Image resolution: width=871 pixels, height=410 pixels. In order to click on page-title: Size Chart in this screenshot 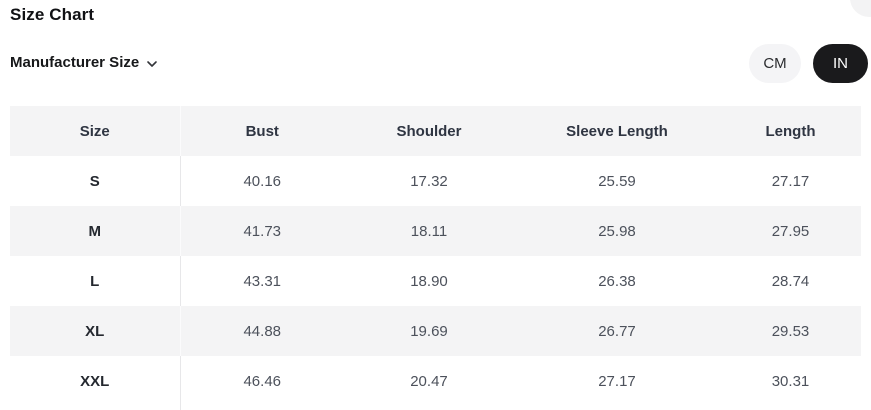, I will do `click(52, 14)`.